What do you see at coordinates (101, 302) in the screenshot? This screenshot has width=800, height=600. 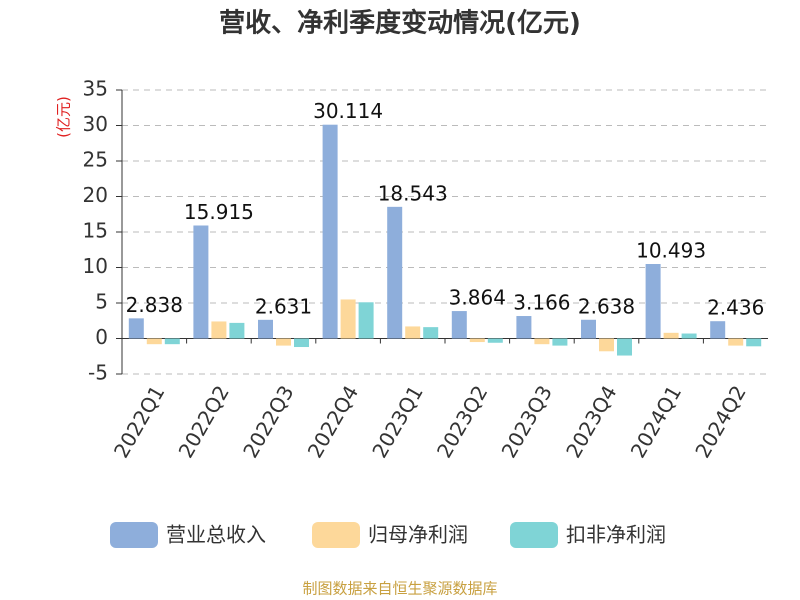 I see `y-tick-label: 5` at bounding box center [101, 302].